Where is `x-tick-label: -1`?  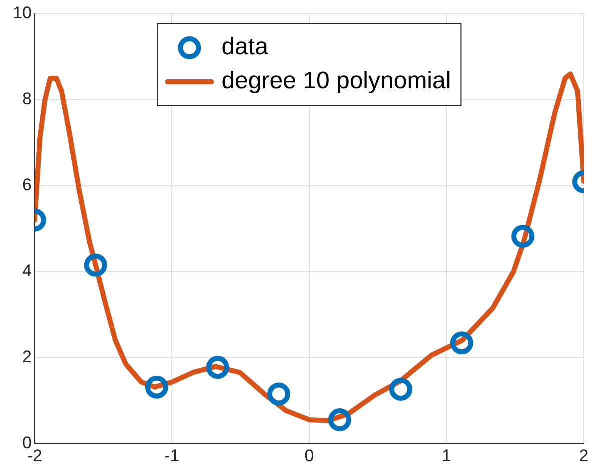 x-tick-label: -1 is located at coordinates (172, 456).